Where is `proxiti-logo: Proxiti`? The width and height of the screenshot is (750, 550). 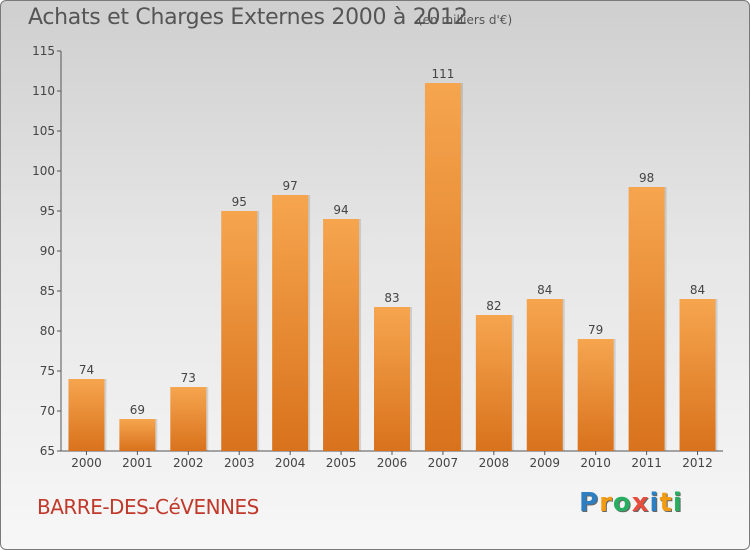 proxiti-logo: Proxiti is located at coordinates (631, 503).